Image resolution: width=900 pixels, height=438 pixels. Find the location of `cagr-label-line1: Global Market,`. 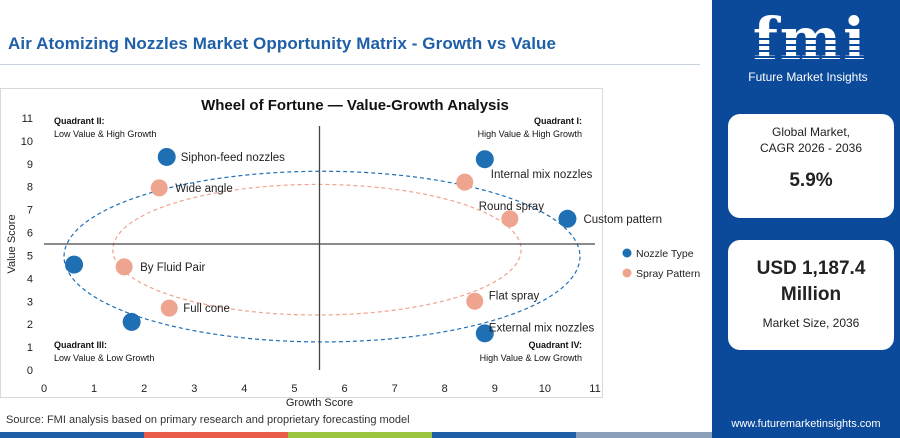

cagr-label-line1: Global Market, is located at coordinates (811, 132).